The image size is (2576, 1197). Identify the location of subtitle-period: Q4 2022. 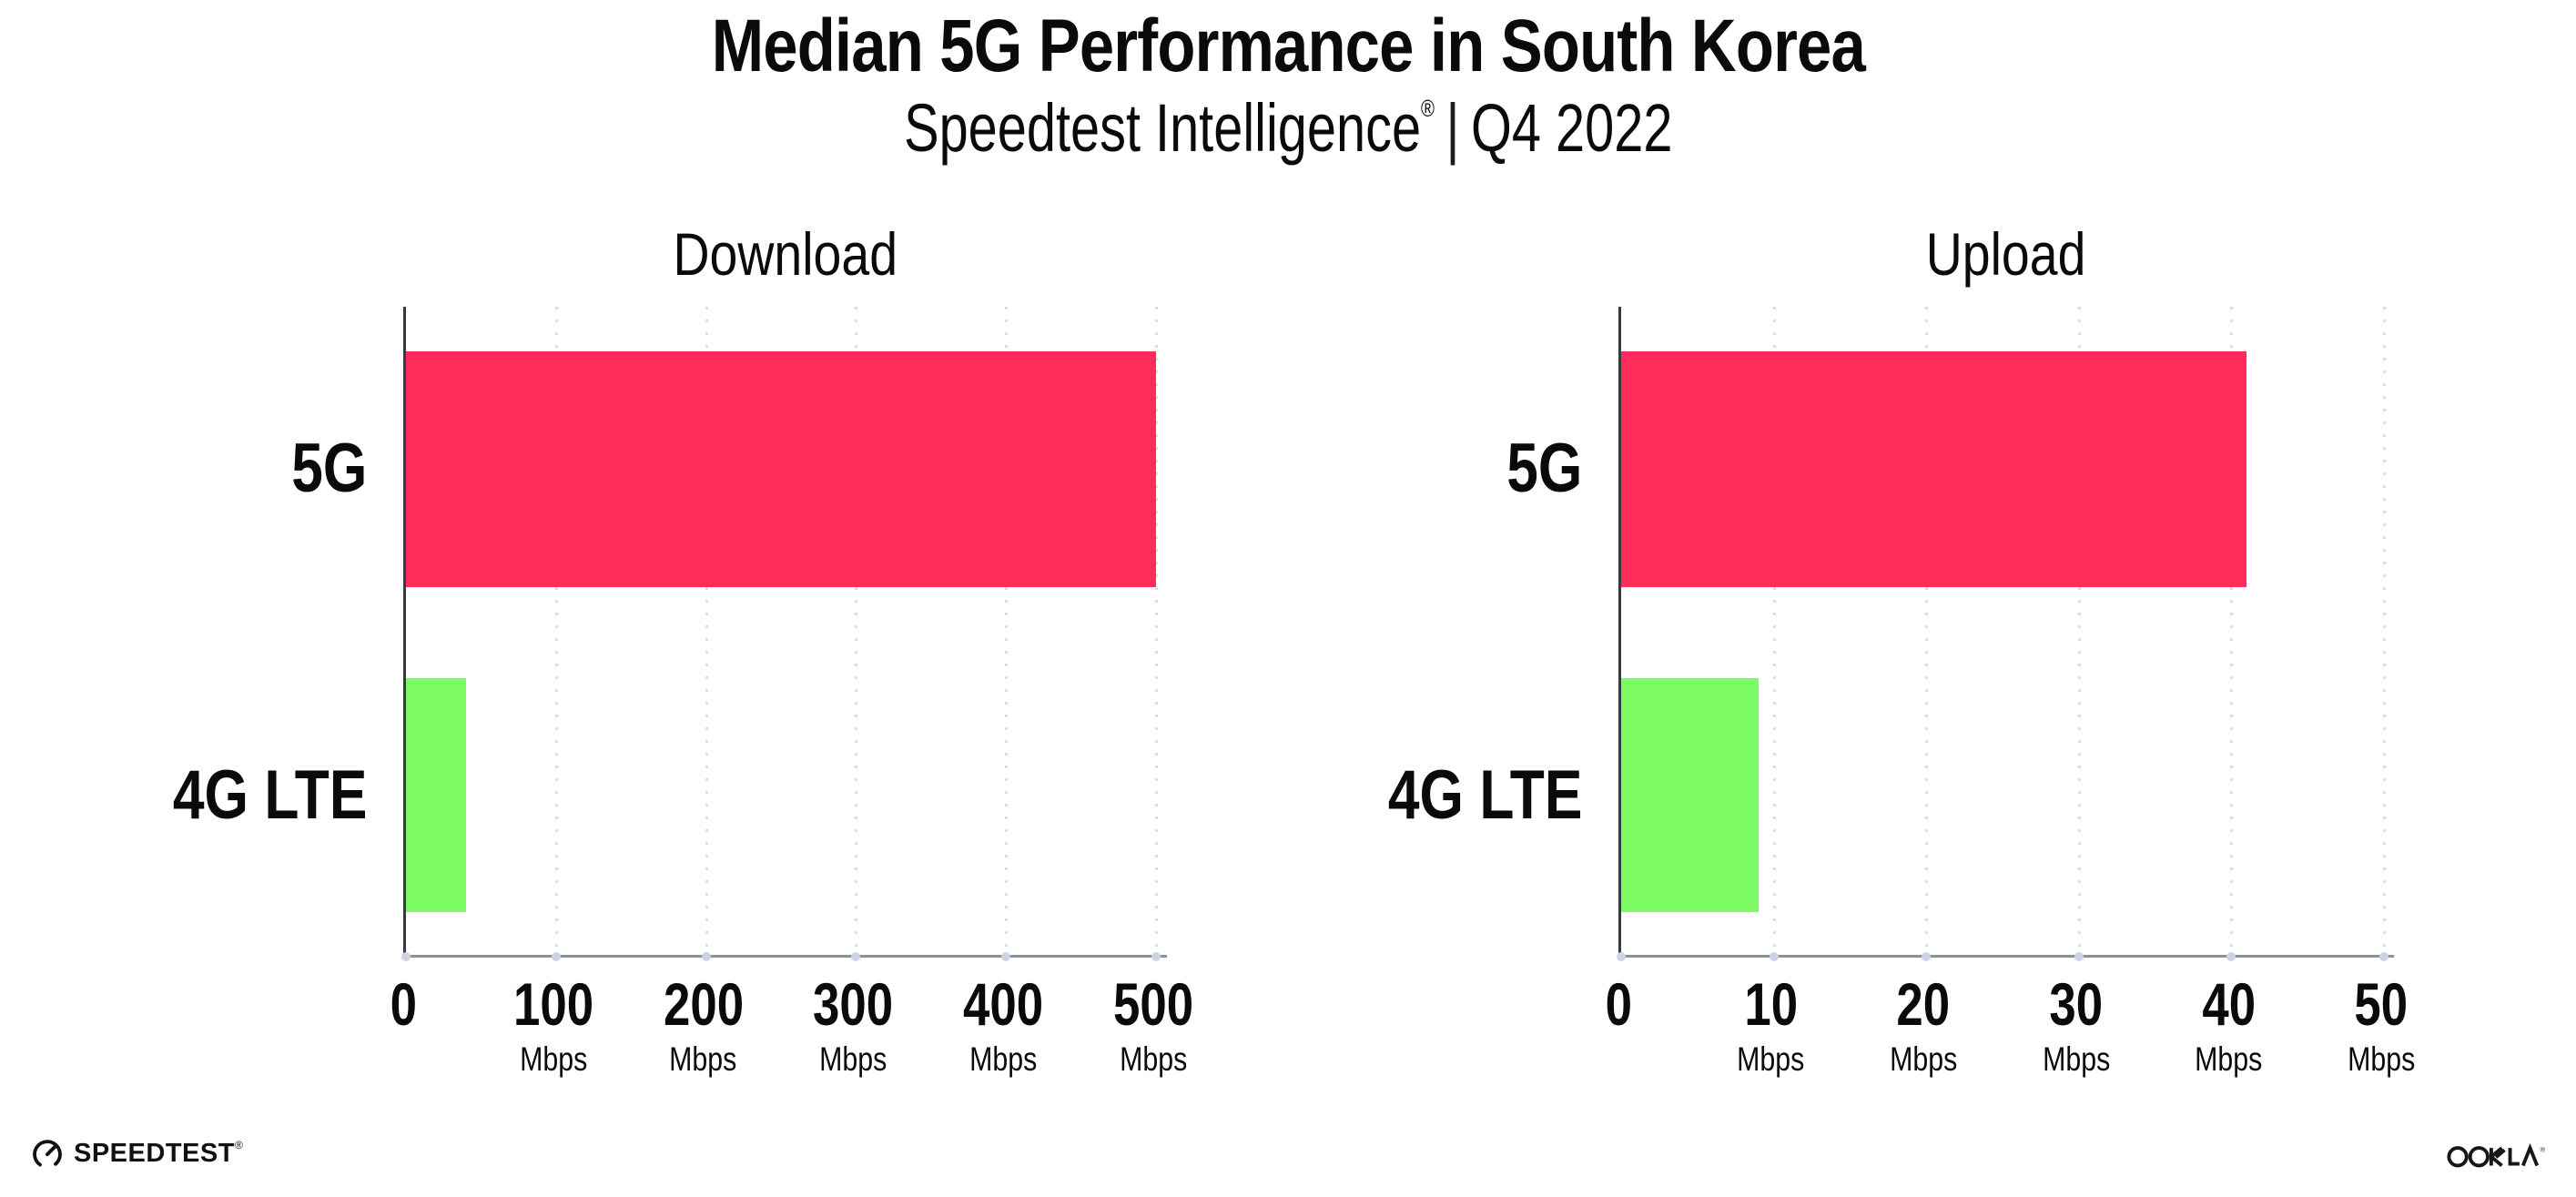
(1571, 128).